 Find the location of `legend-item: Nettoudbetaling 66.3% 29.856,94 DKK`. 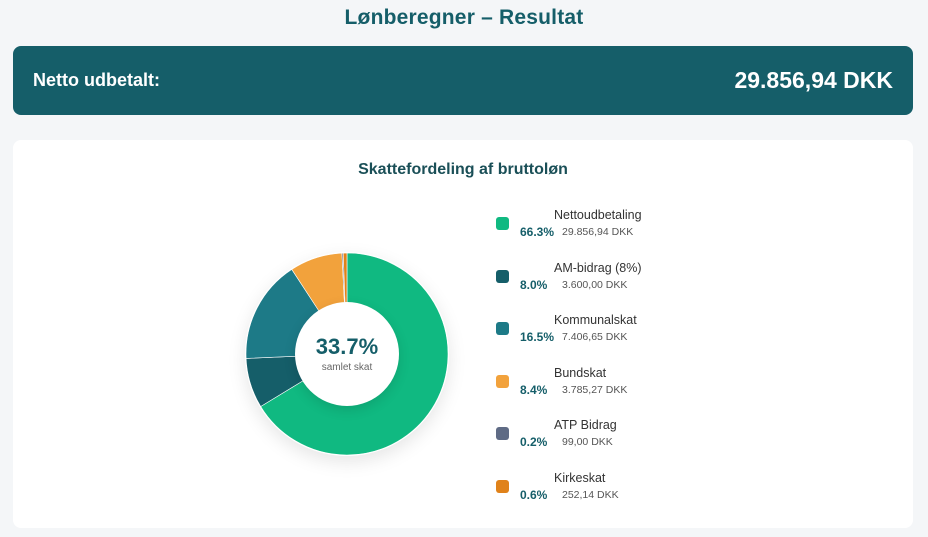

legend-item: Nettoudbetaling 66.3% 29.856,94 DKK is located at coordinates (596, 232).